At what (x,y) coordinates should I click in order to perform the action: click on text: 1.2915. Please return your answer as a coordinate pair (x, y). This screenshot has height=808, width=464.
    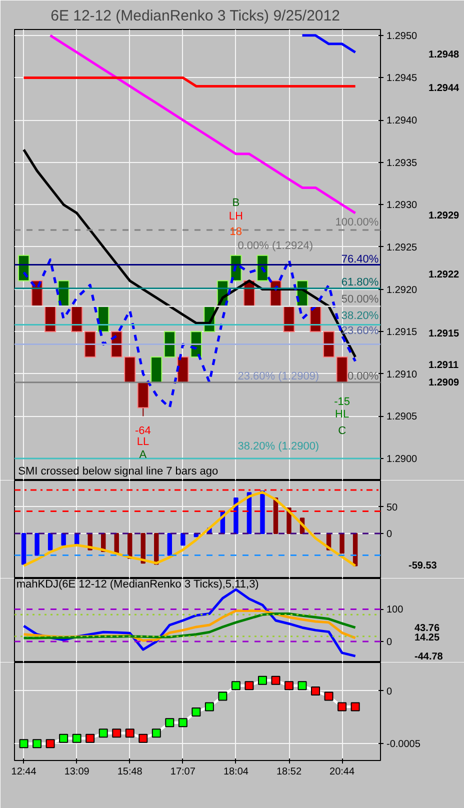
    Looking at the image, I should click on (444, 334).